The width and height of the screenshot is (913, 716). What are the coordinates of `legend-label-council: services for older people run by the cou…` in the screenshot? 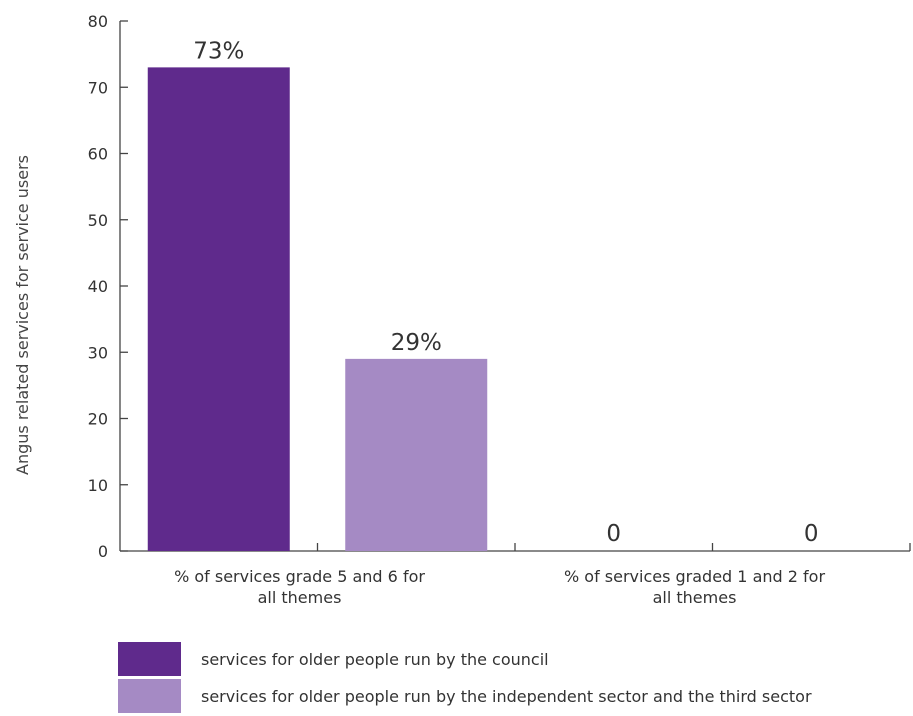 It's located at (375, 659).